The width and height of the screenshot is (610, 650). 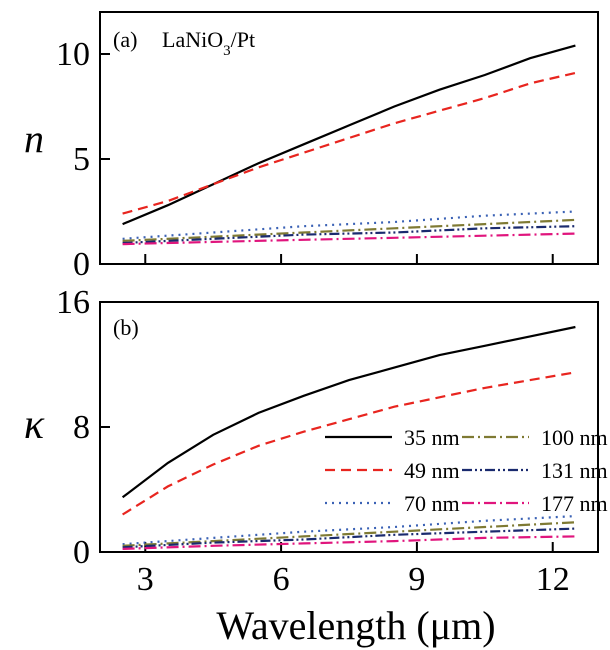 I want to click on x-axis-title: Wavelength (μm), so click(x=355, y=625).